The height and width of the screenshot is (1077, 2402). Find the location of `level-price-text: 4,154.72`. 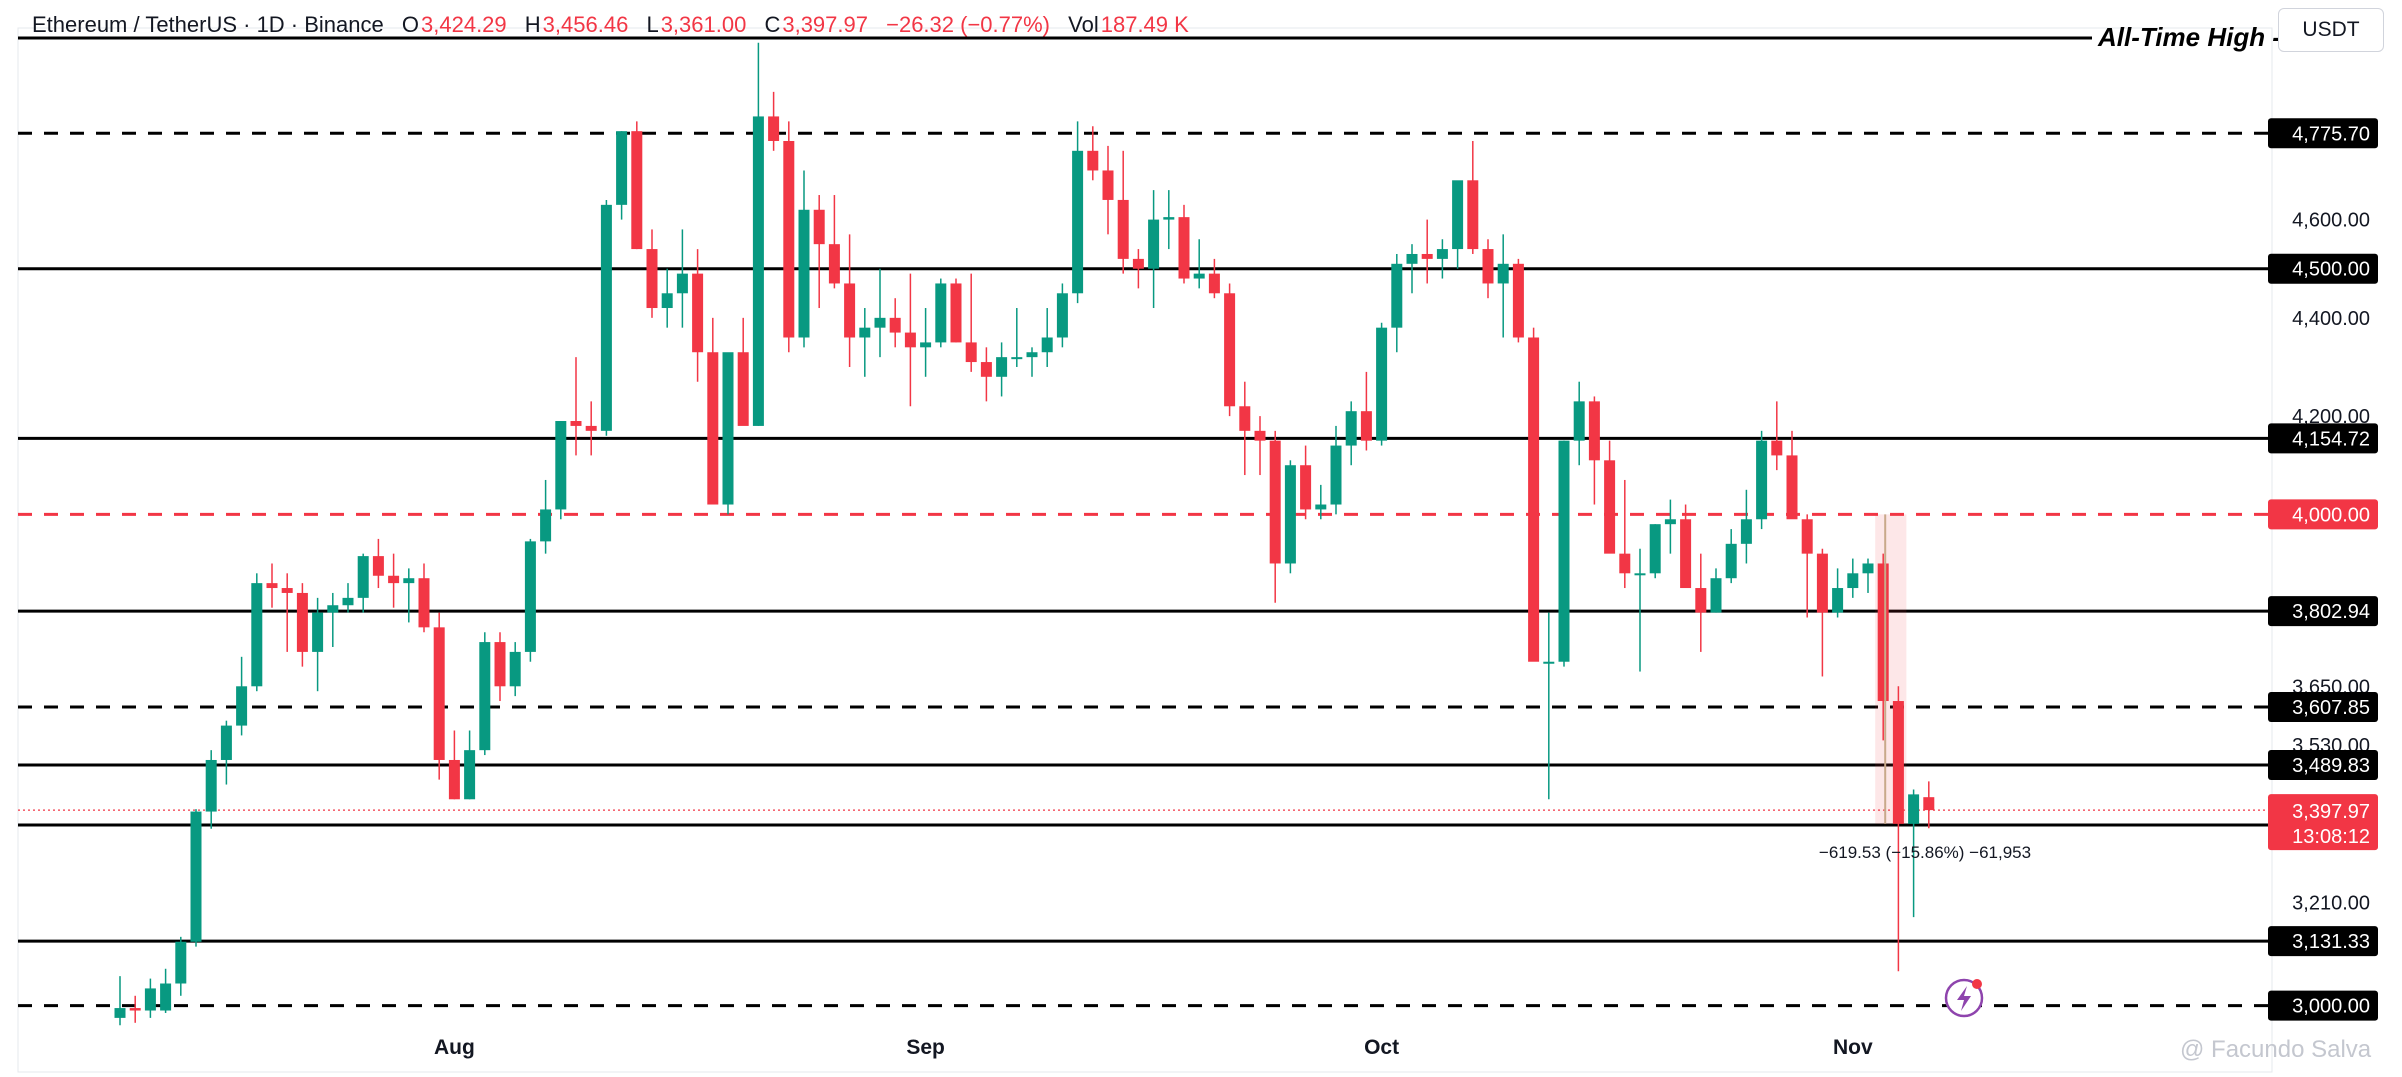

level-price-text: 4,154.72 is located at coordinates (2331, 439).